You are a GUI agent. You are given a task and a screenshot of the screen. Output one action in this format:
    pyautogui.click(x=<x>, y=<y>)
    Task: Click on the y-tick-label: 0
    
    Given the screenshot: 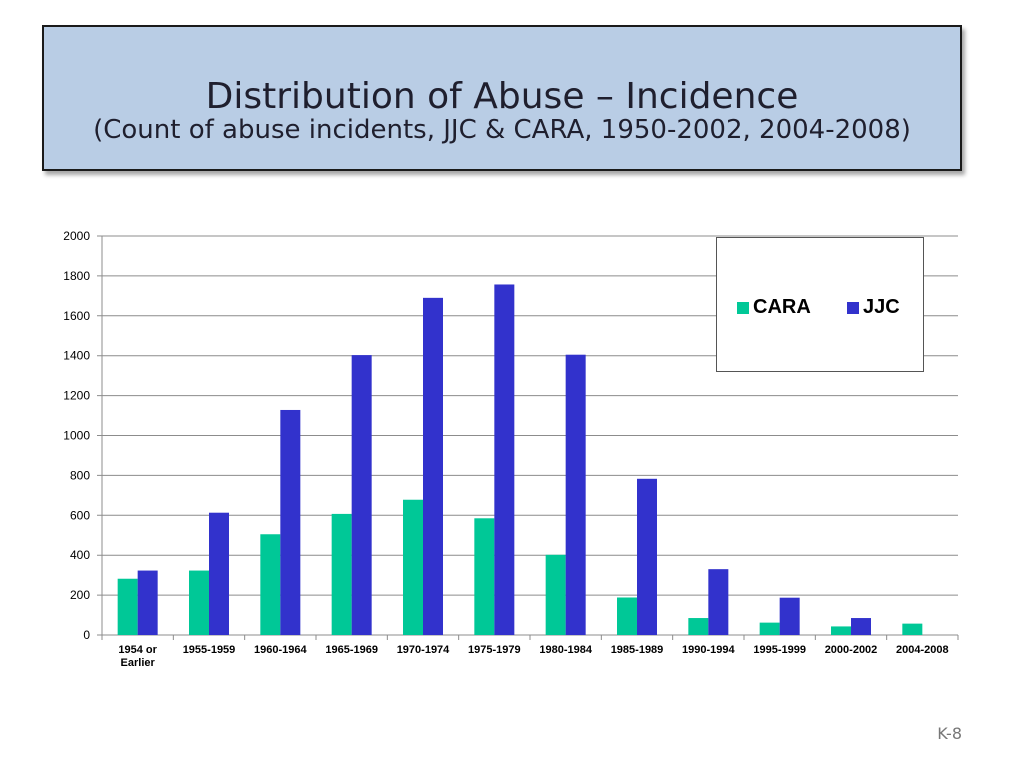 What is the action you would take?
    pyautogui.click(x=86, y=635)
    